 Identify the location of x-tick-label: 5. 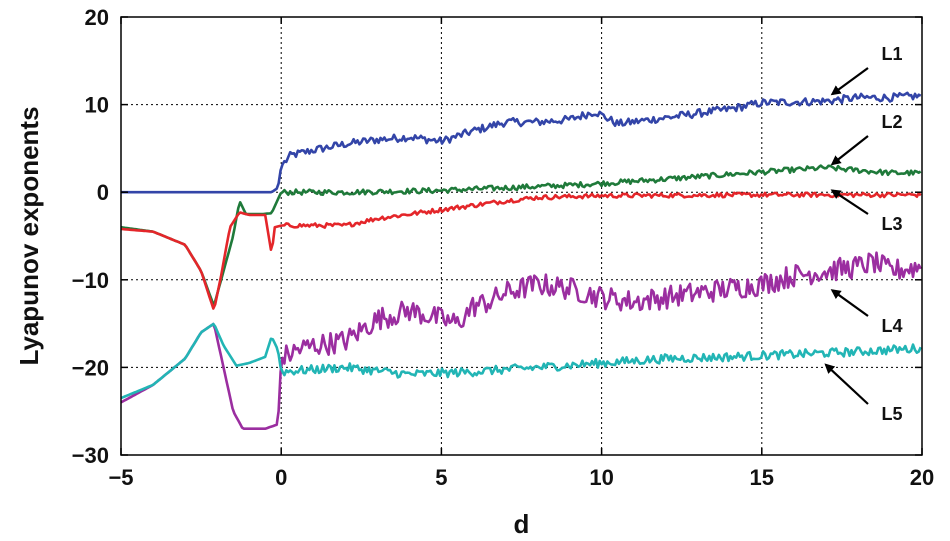
(441, 477).